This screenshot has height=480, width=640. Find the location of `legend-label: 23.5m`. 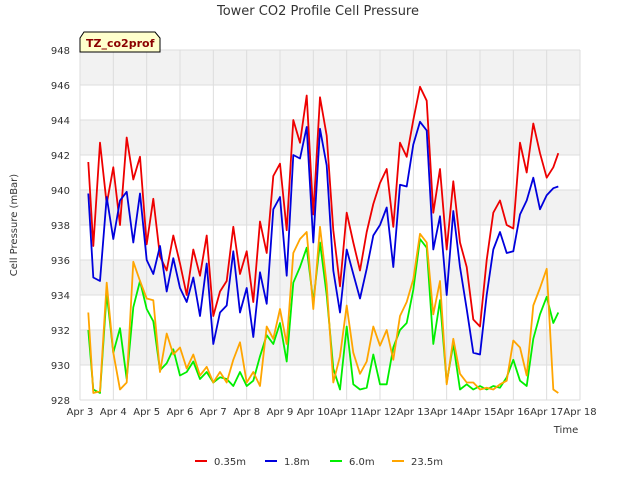

legend-label: 23.5m is located at coordinates (427, 462).